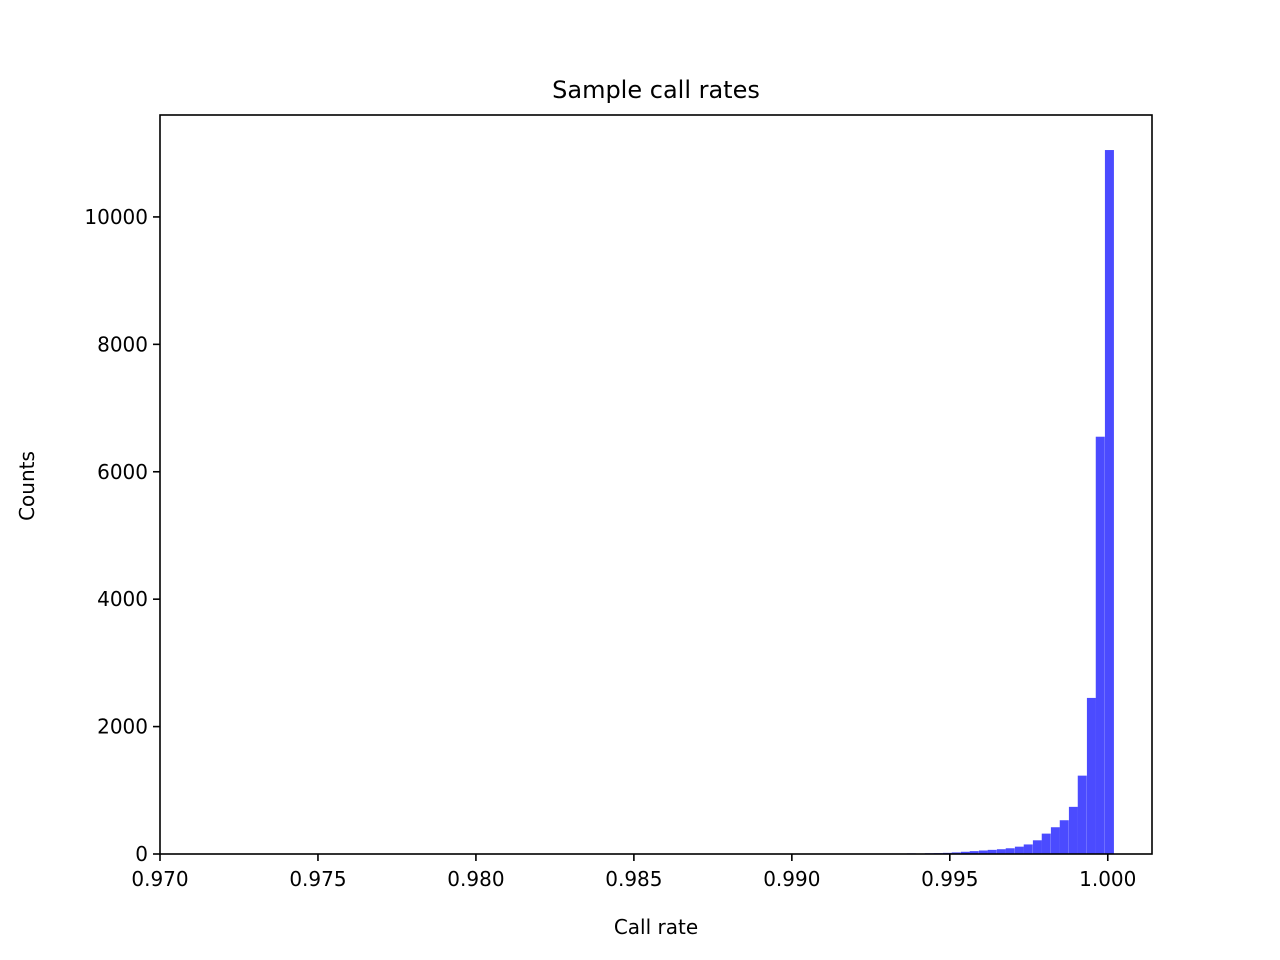  Describe the element at coordinates (475, 879) in the screenshot. I see `x-tick-label: 0.980` at that location.